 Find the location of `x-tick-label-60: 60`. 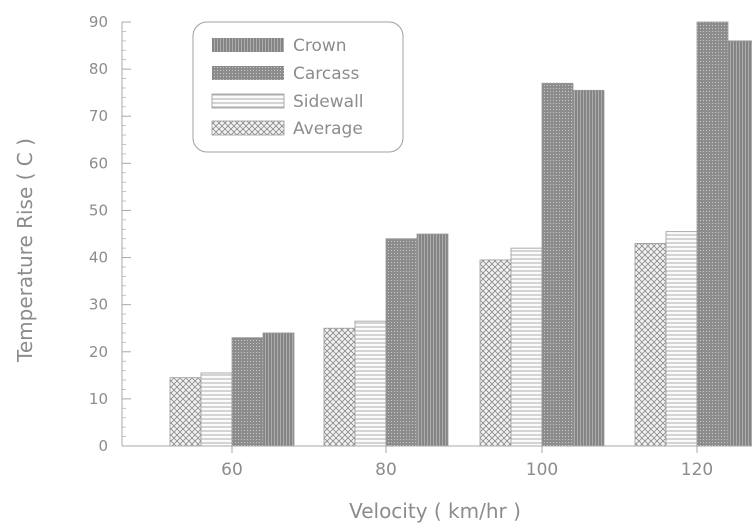

x-tick-label-60: 60 is located at coordinates (232, 470).